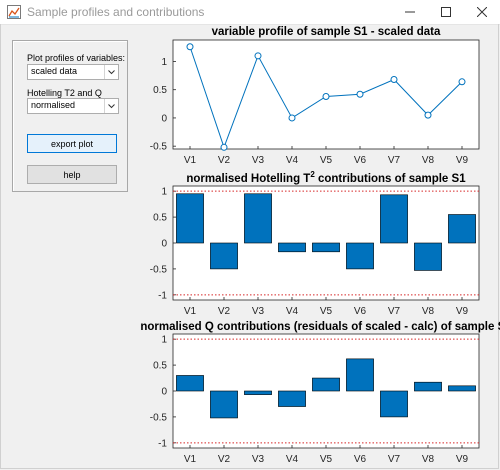 This screenshot has width=500, height=470. What do you see at coordinates (53, 105) in the screenshot?
I see `hotelling-dropdown-value: normalised` at bounding box center [53, 105].